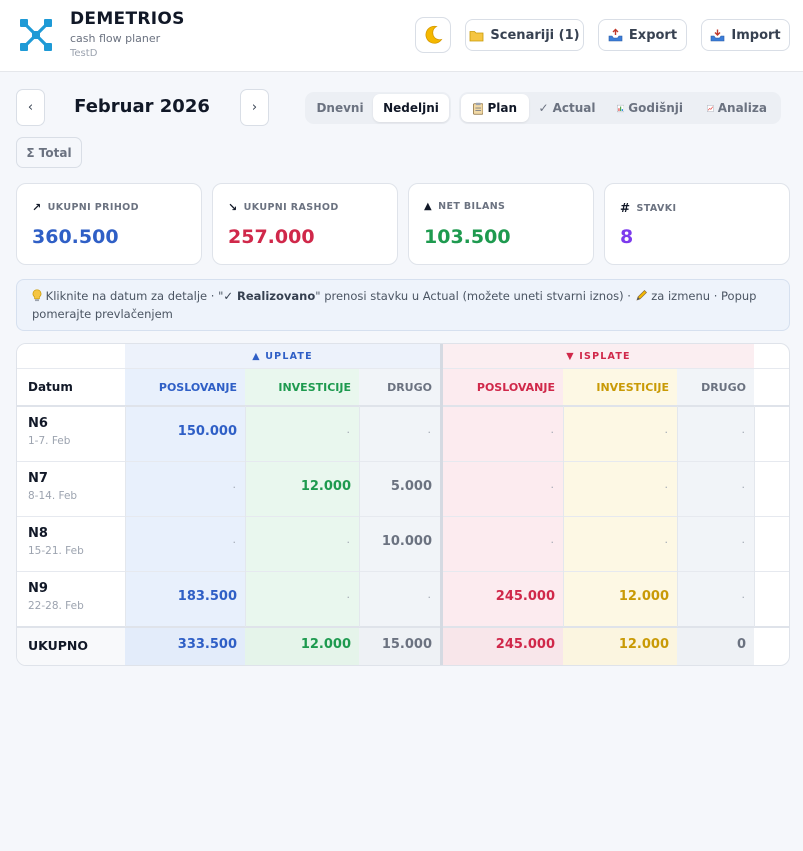 The image size is (803, 851). What do you see at coordinates (271, 237) in the screenshot?
I see `card-value: 257.000` at bounding box center [271, 237].